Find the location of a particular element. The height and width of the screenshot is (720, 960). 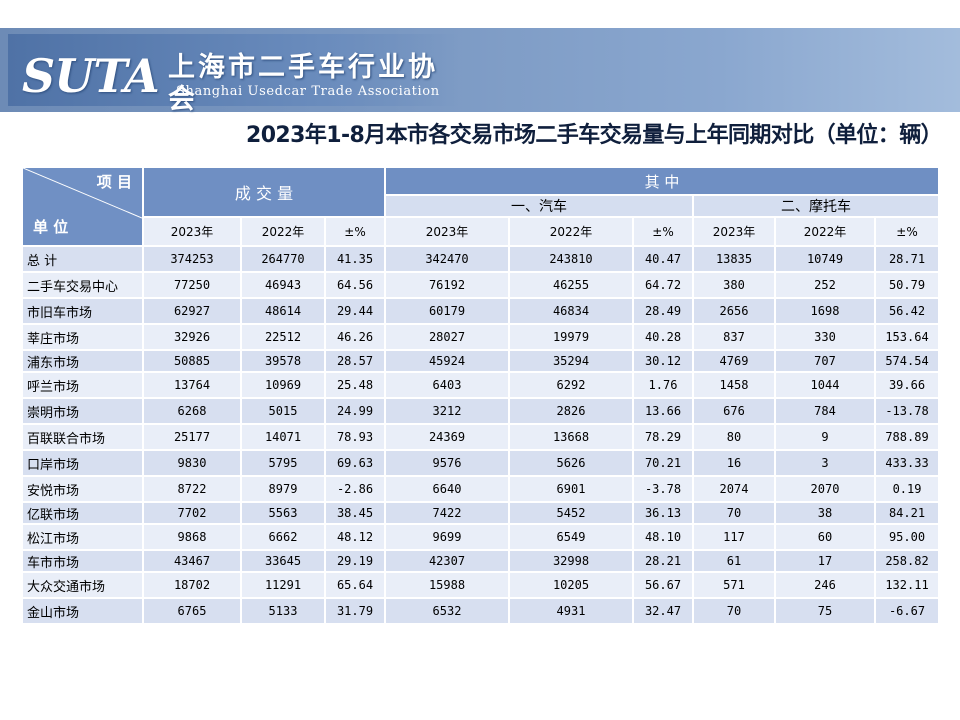

org-name-en: Shanghai Usedcar Trade Association is located at coordinates (308, 91).